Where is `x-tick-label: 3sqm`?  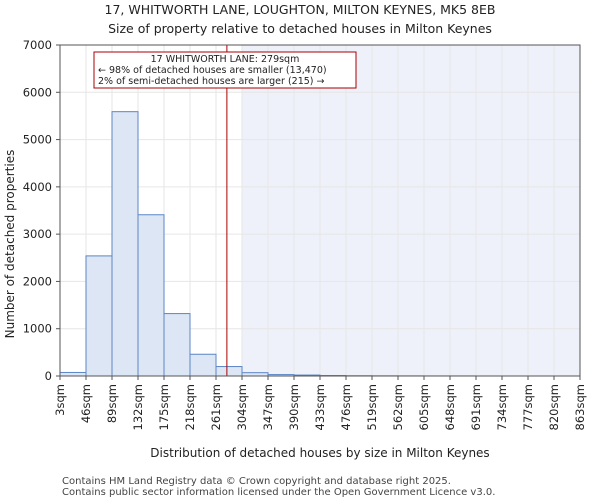
x-tick-label: 3sqm is located at coordinates (60, 400).